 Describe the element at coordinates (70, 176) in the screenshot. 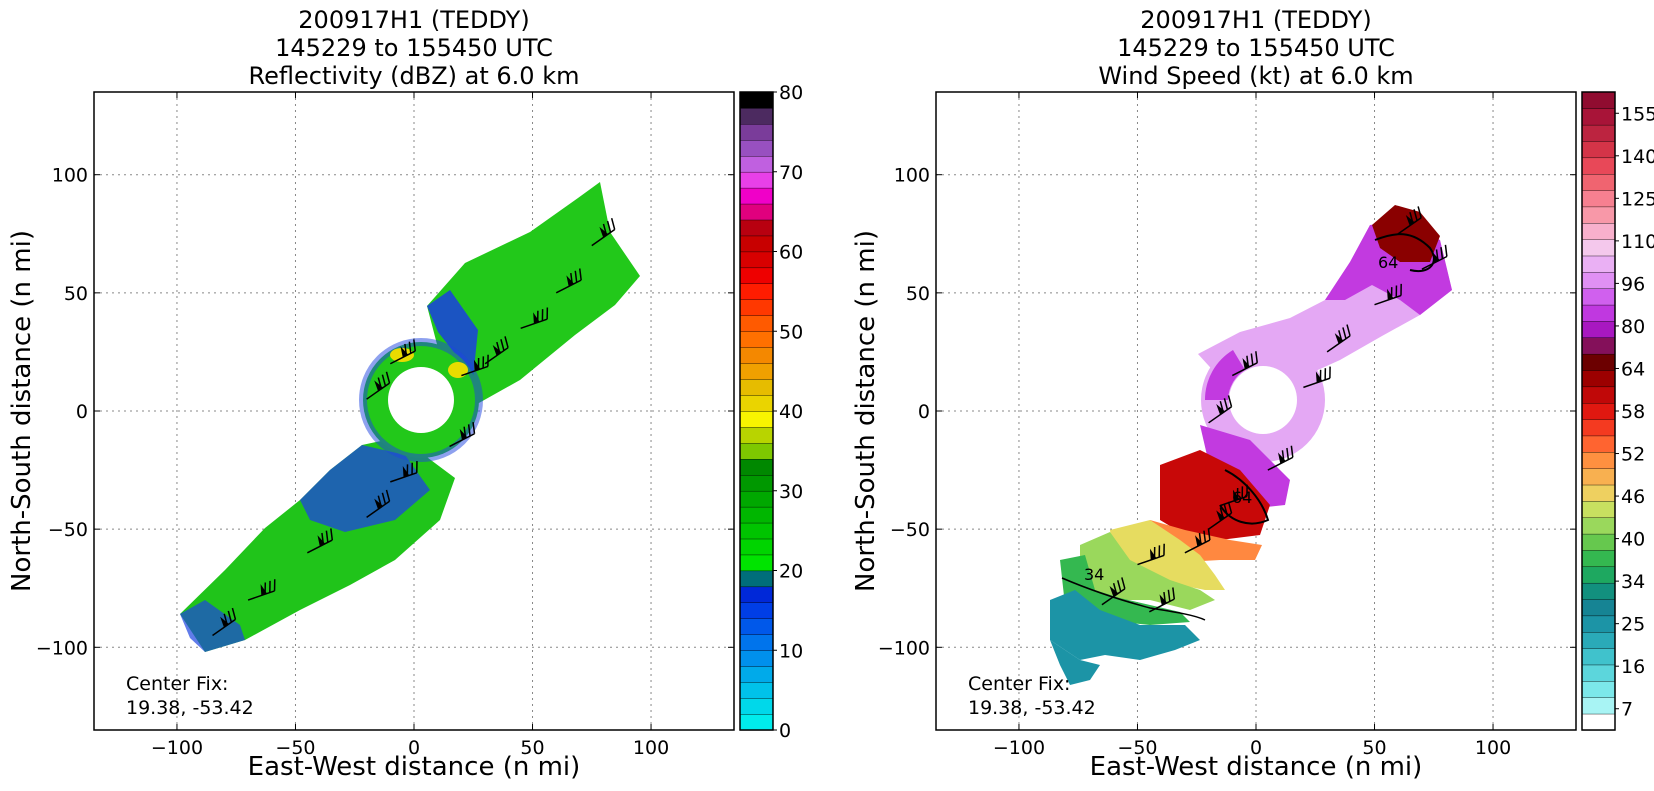

I see `y-tick-label: 100` at that location.